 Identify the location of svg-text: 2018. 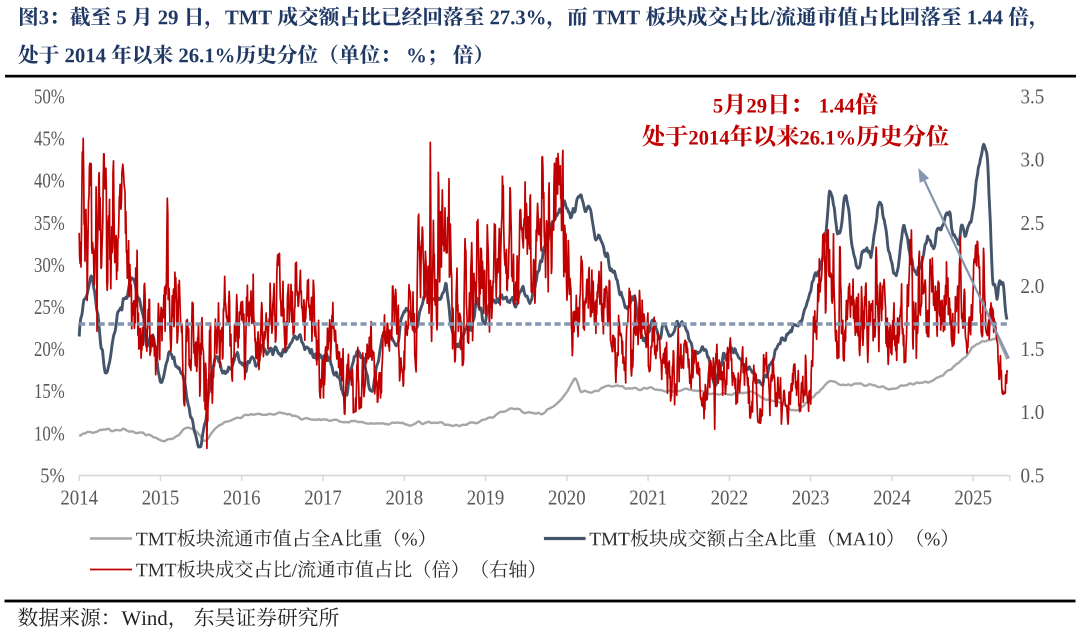
(405, 498).